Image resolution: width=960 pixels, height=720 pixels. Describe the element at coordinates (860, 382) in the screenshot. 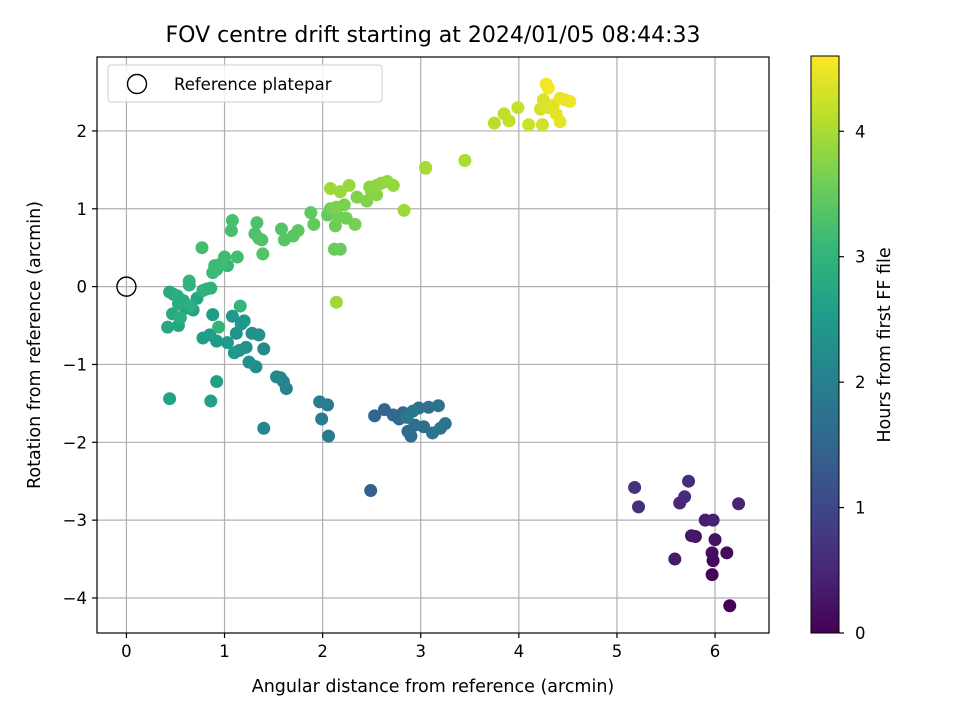

I see `colorbar-tick-label: 2` at that location.